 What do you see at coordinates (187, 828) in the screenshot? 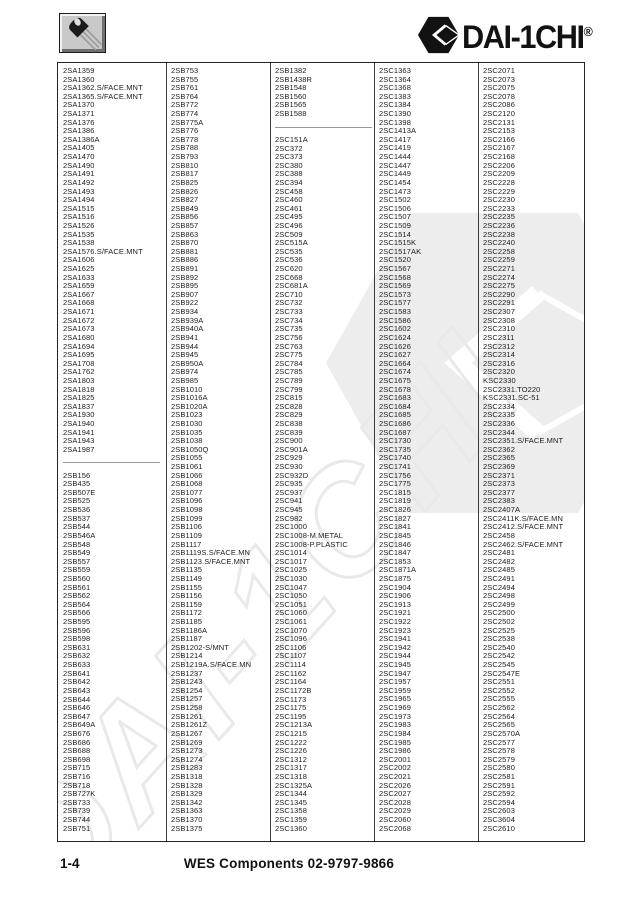
I see `part-number: 2SB1375` at bounding box center [187, 828].